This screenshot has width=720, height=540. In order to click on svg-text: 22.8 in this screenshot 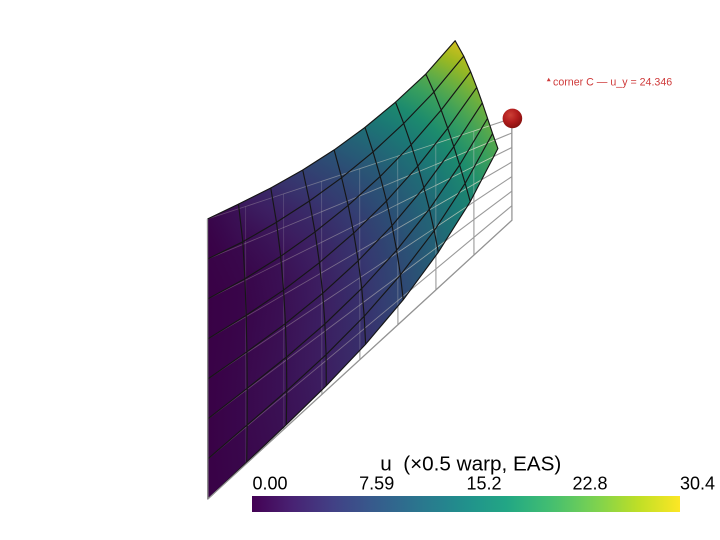, I will do `click(589, 484)`.